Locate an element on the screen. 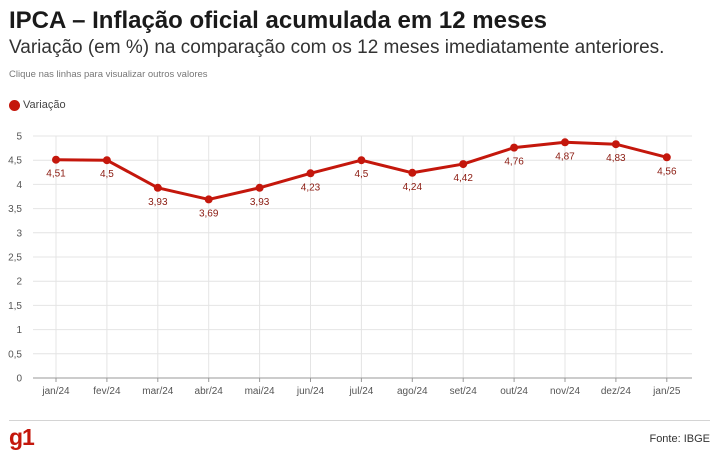 Image resolution: width=720 pixels, height=458 pixels. x-tick-label: mar/24 is located at coordinates (158, 391).